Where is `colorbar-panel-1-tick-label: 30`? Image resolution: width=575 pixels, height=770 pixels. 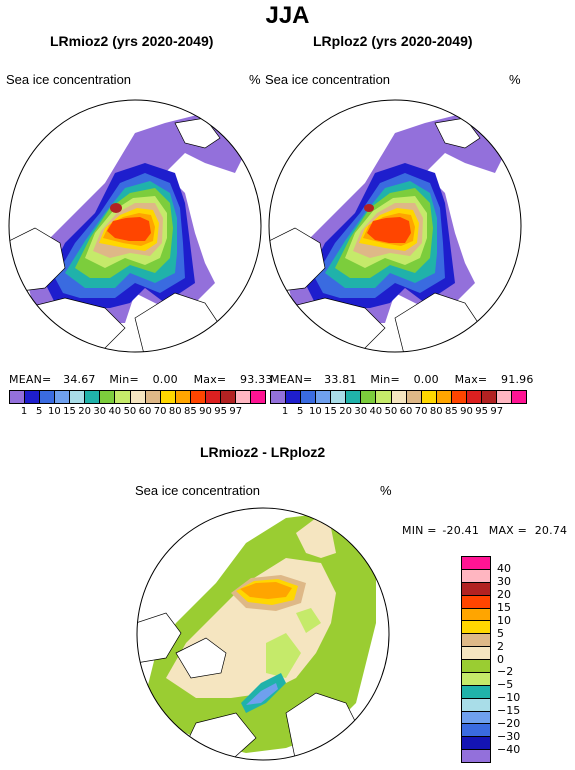 colorbar-panel-1-tick-label: 30 is located at coordinates (100, 411).